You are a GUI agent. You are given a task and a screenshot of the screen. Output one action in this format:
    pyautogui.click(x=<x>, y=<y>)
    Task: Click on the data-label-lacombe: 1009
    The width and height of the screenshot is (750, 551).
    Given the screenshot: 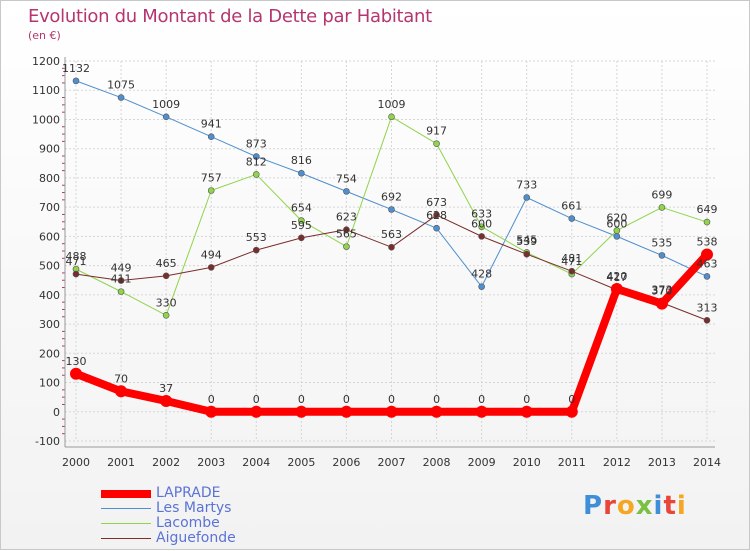 What is the action you would take?
    pyautogui.click(x=392, y=104)
    